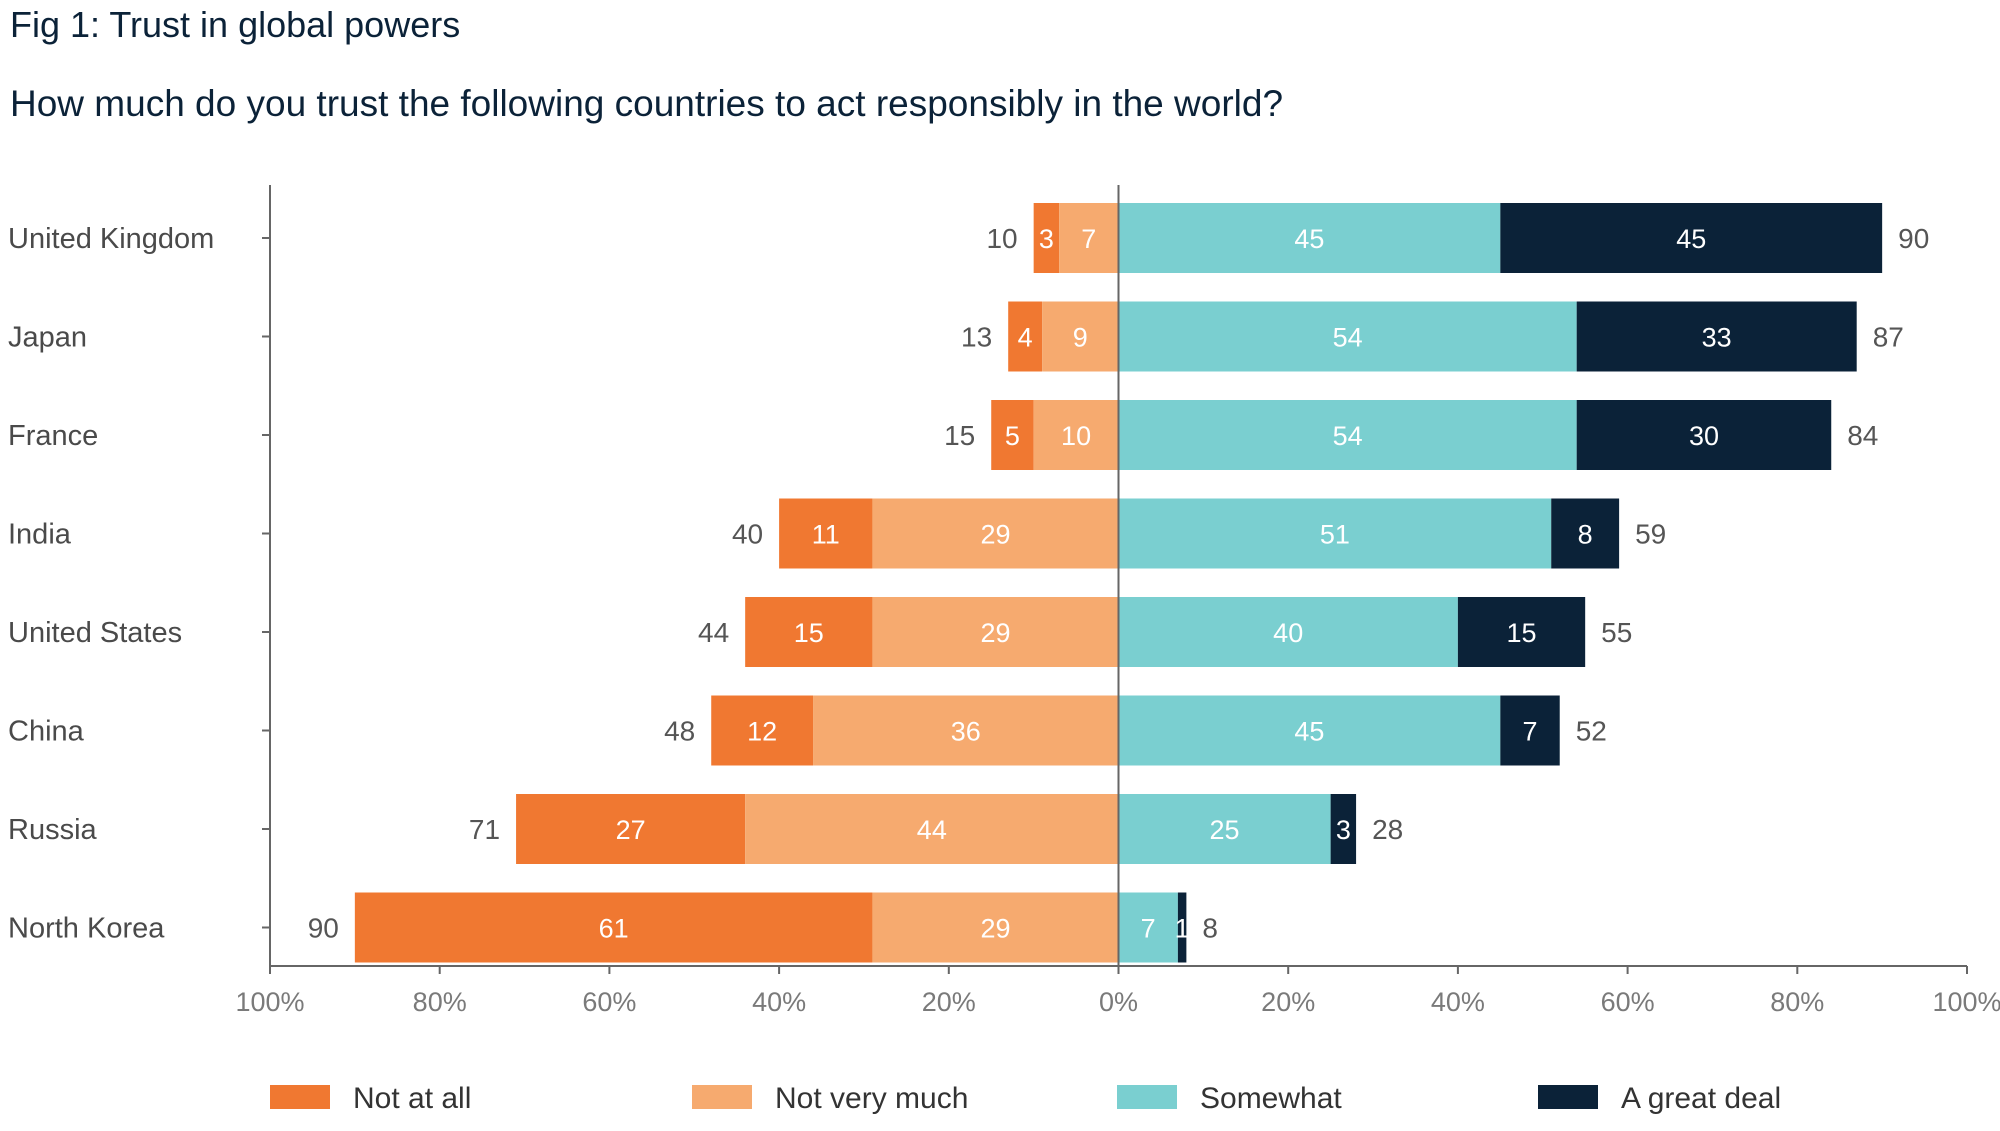 The width and height of the screenshot is (2000, 1131). I want to click on data-label-a-great-deal-north-korea: 1, so click(1182, 929).